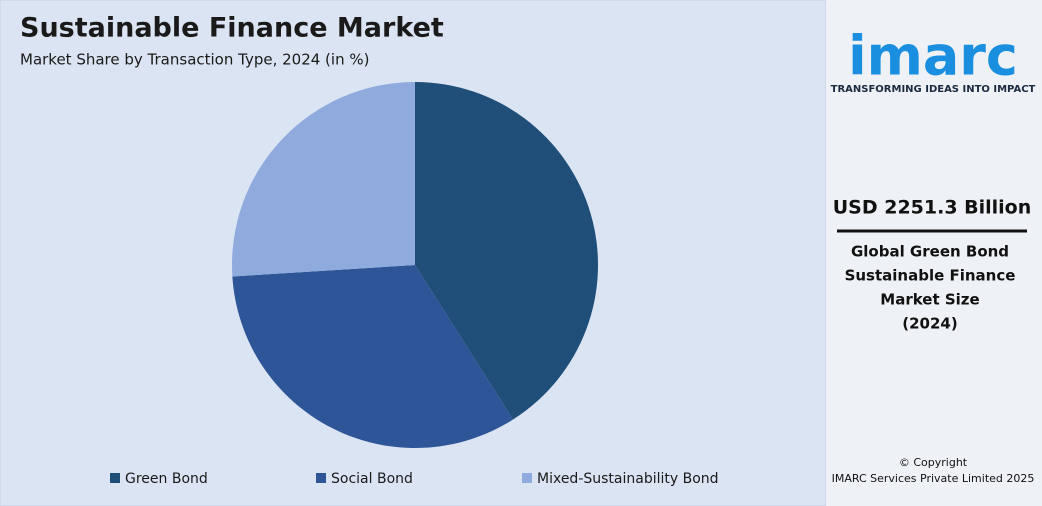  What do you see at coordinates (929, 324) in the screenshot?
I see `caption-line: (2024)` at bounding box center [929, 324].